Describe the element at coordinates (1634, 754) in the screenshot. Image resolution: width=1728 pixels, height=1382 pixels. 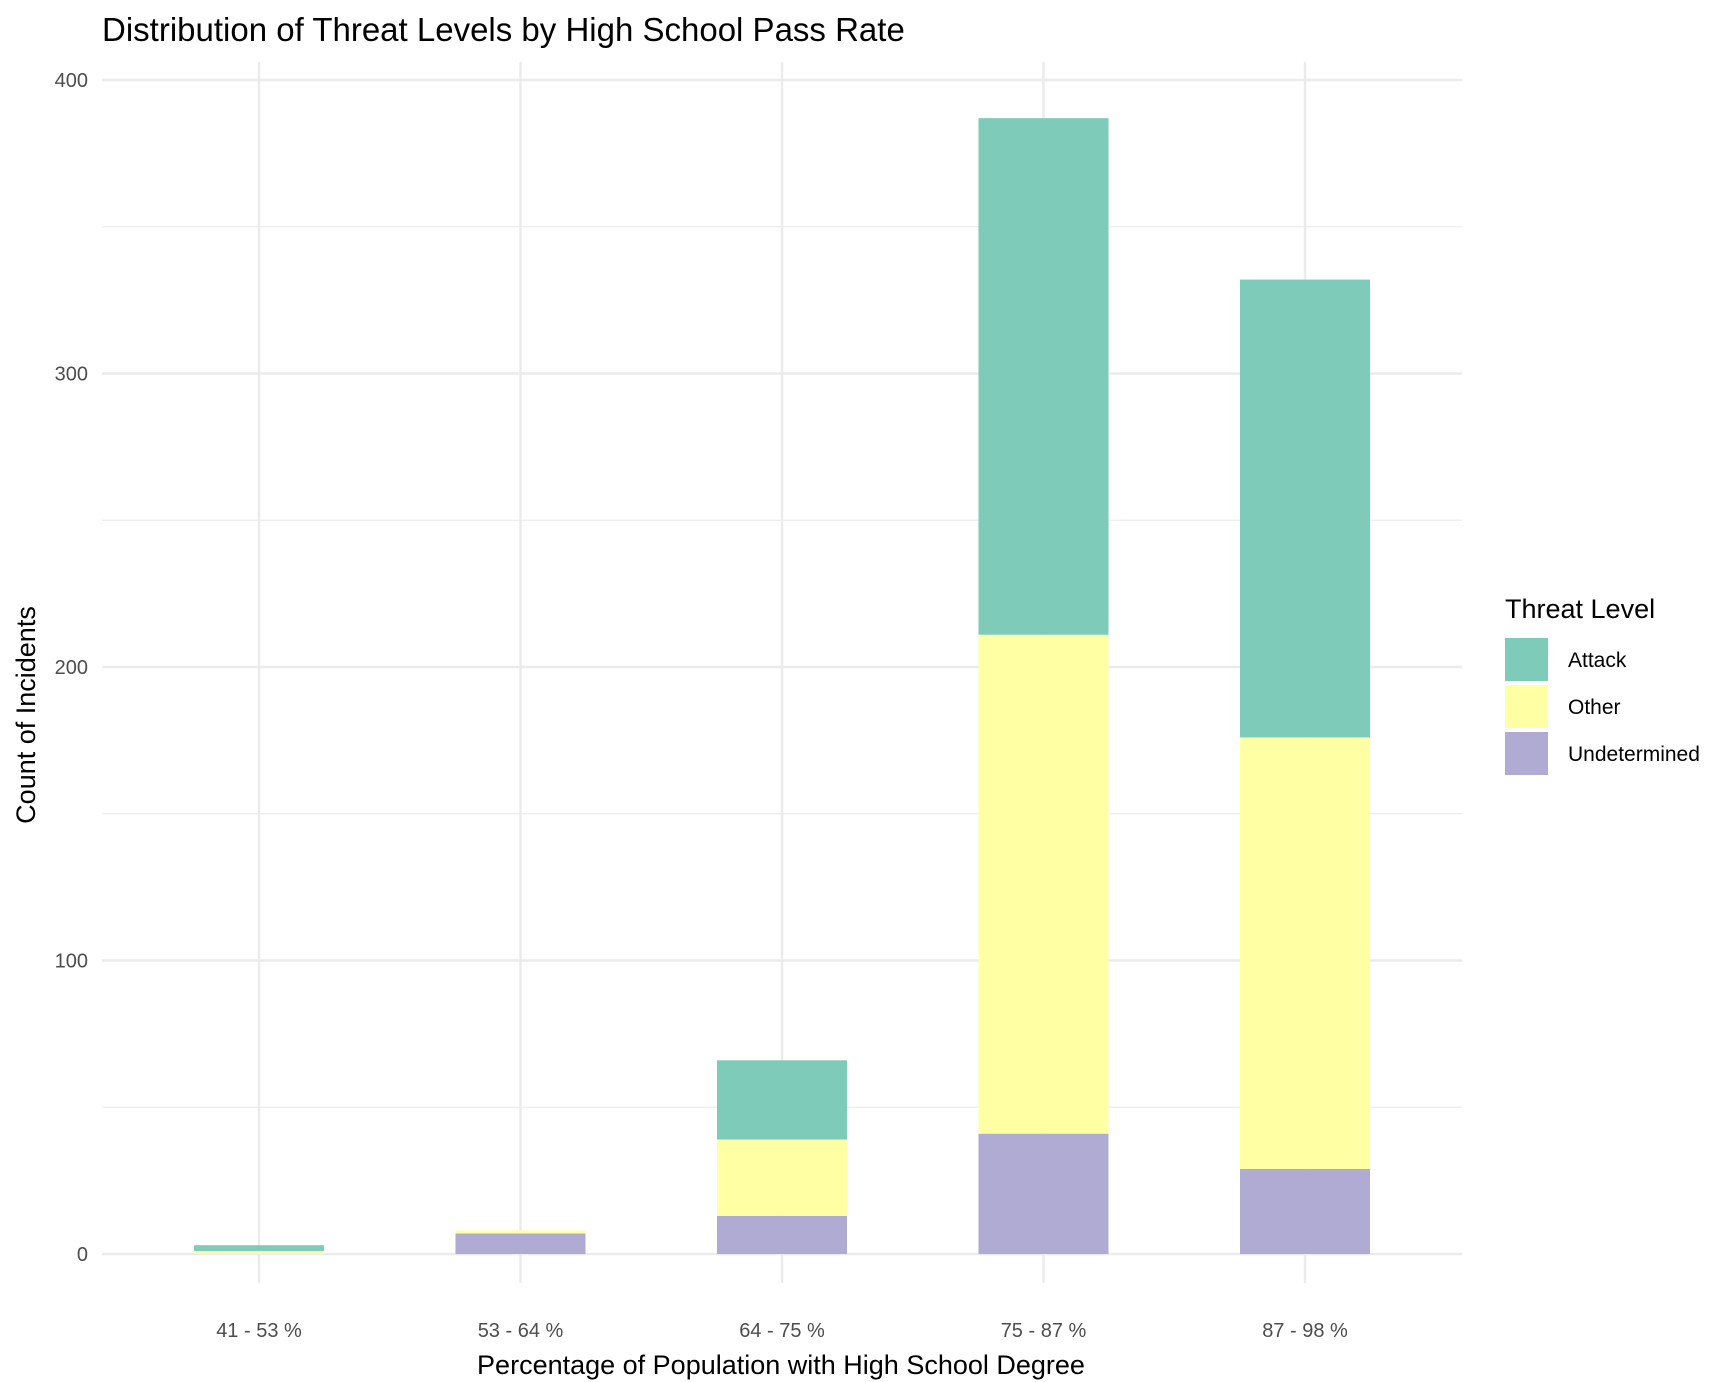
I see `legend-label-undetermined: Undetermined` at that location.